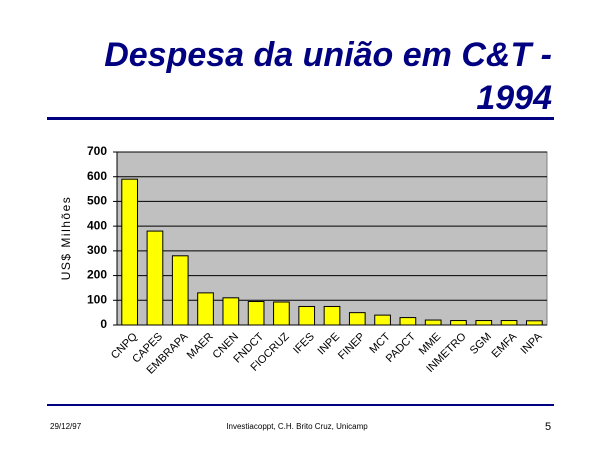  I want to click on footer-date: 29/12/97, so click(66, 426).